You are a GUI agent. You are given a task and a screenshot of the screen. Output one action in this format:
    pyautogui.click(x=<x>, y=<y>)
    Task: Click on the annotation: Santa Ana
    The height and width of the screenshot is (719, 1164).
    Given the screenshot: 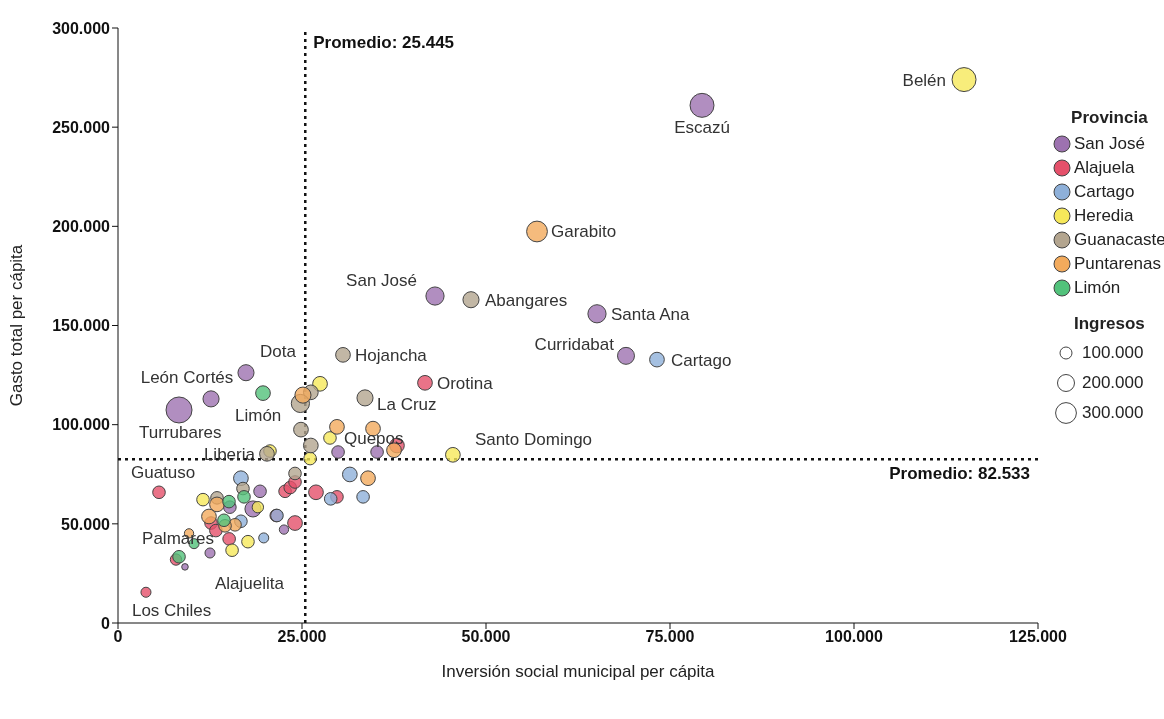 What is the action you would take?
    pyautogui.click(x=650, y=314)
    